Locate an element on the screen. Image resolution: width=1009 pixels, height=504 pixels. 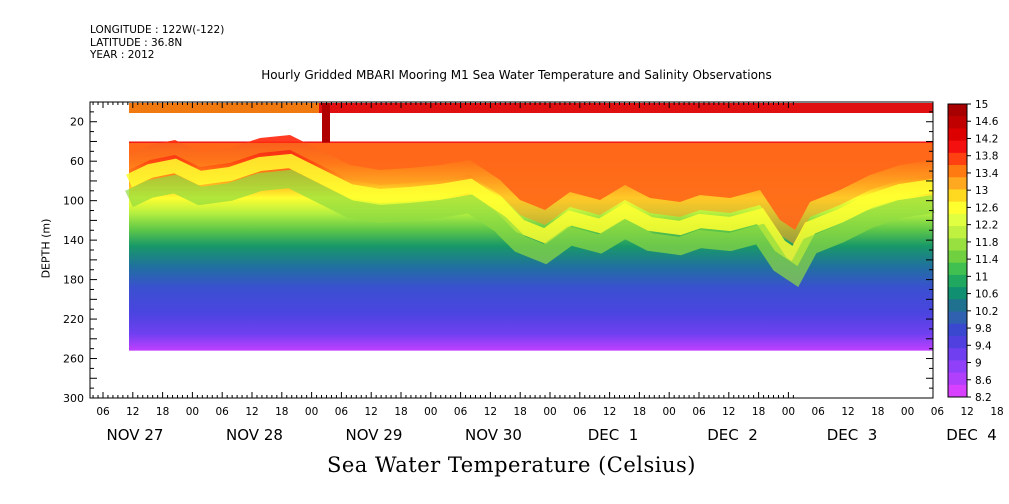
x-day-label: NOV 30 is located at coordinates (493, 435).